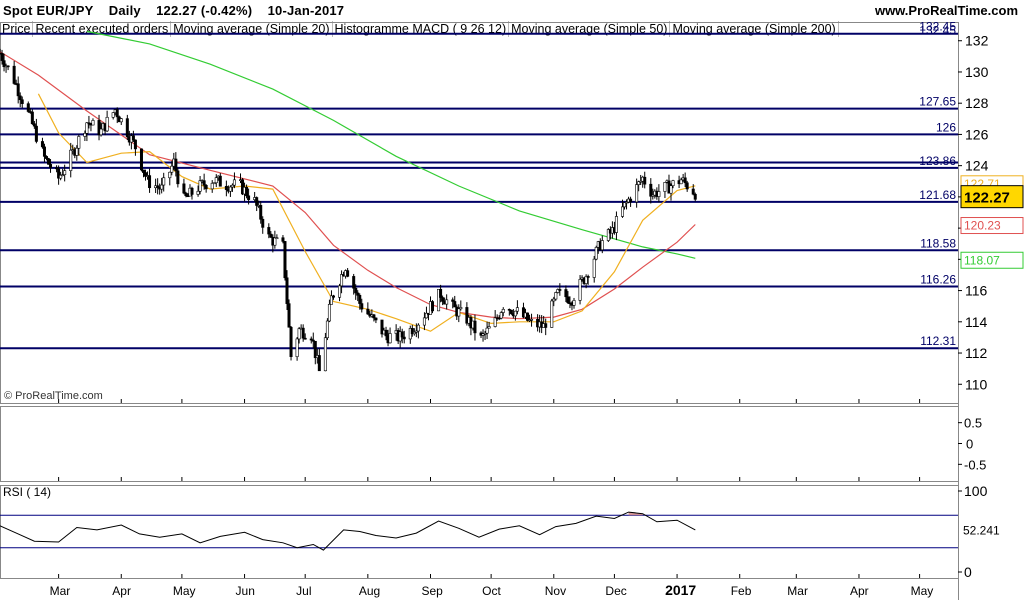 This screenshot has width=1024, height=600. I want to click on axis-badge-ma50, so click(992, 226).